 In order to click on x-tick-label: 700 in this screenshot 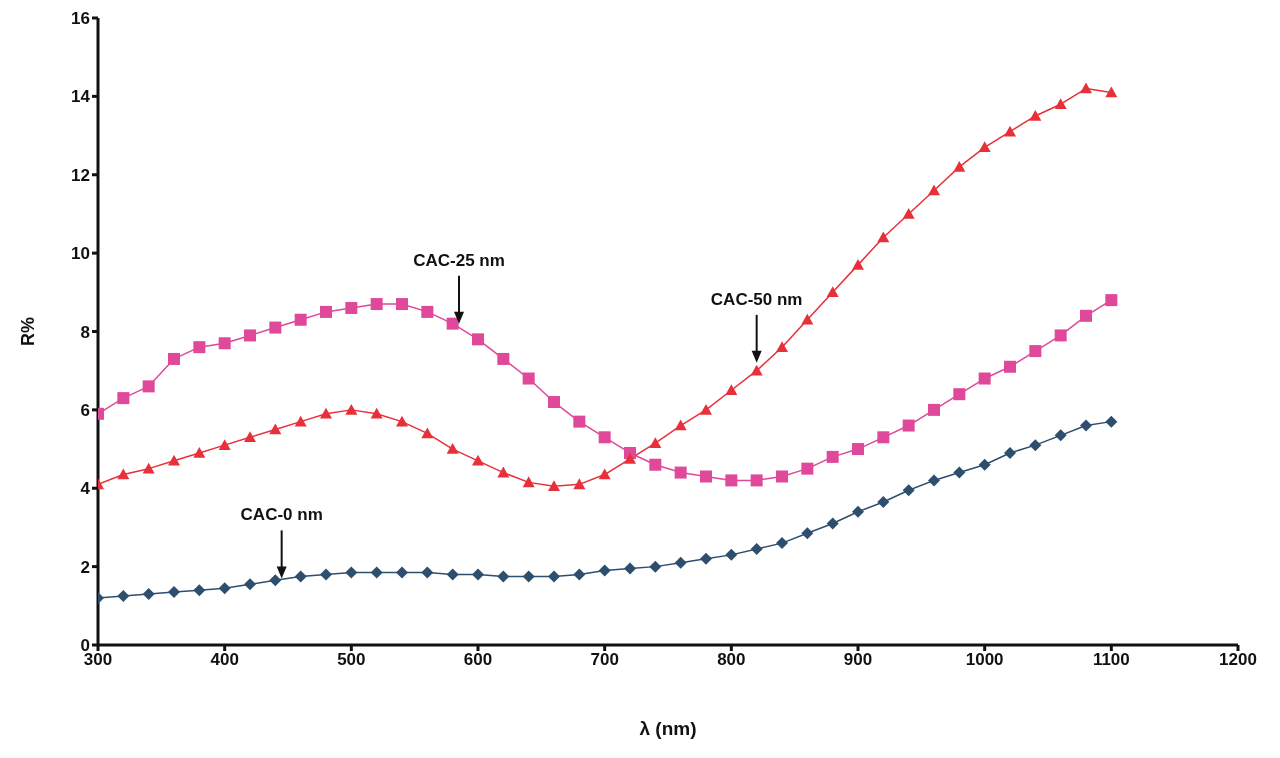, I will do `click(604, 660)`.